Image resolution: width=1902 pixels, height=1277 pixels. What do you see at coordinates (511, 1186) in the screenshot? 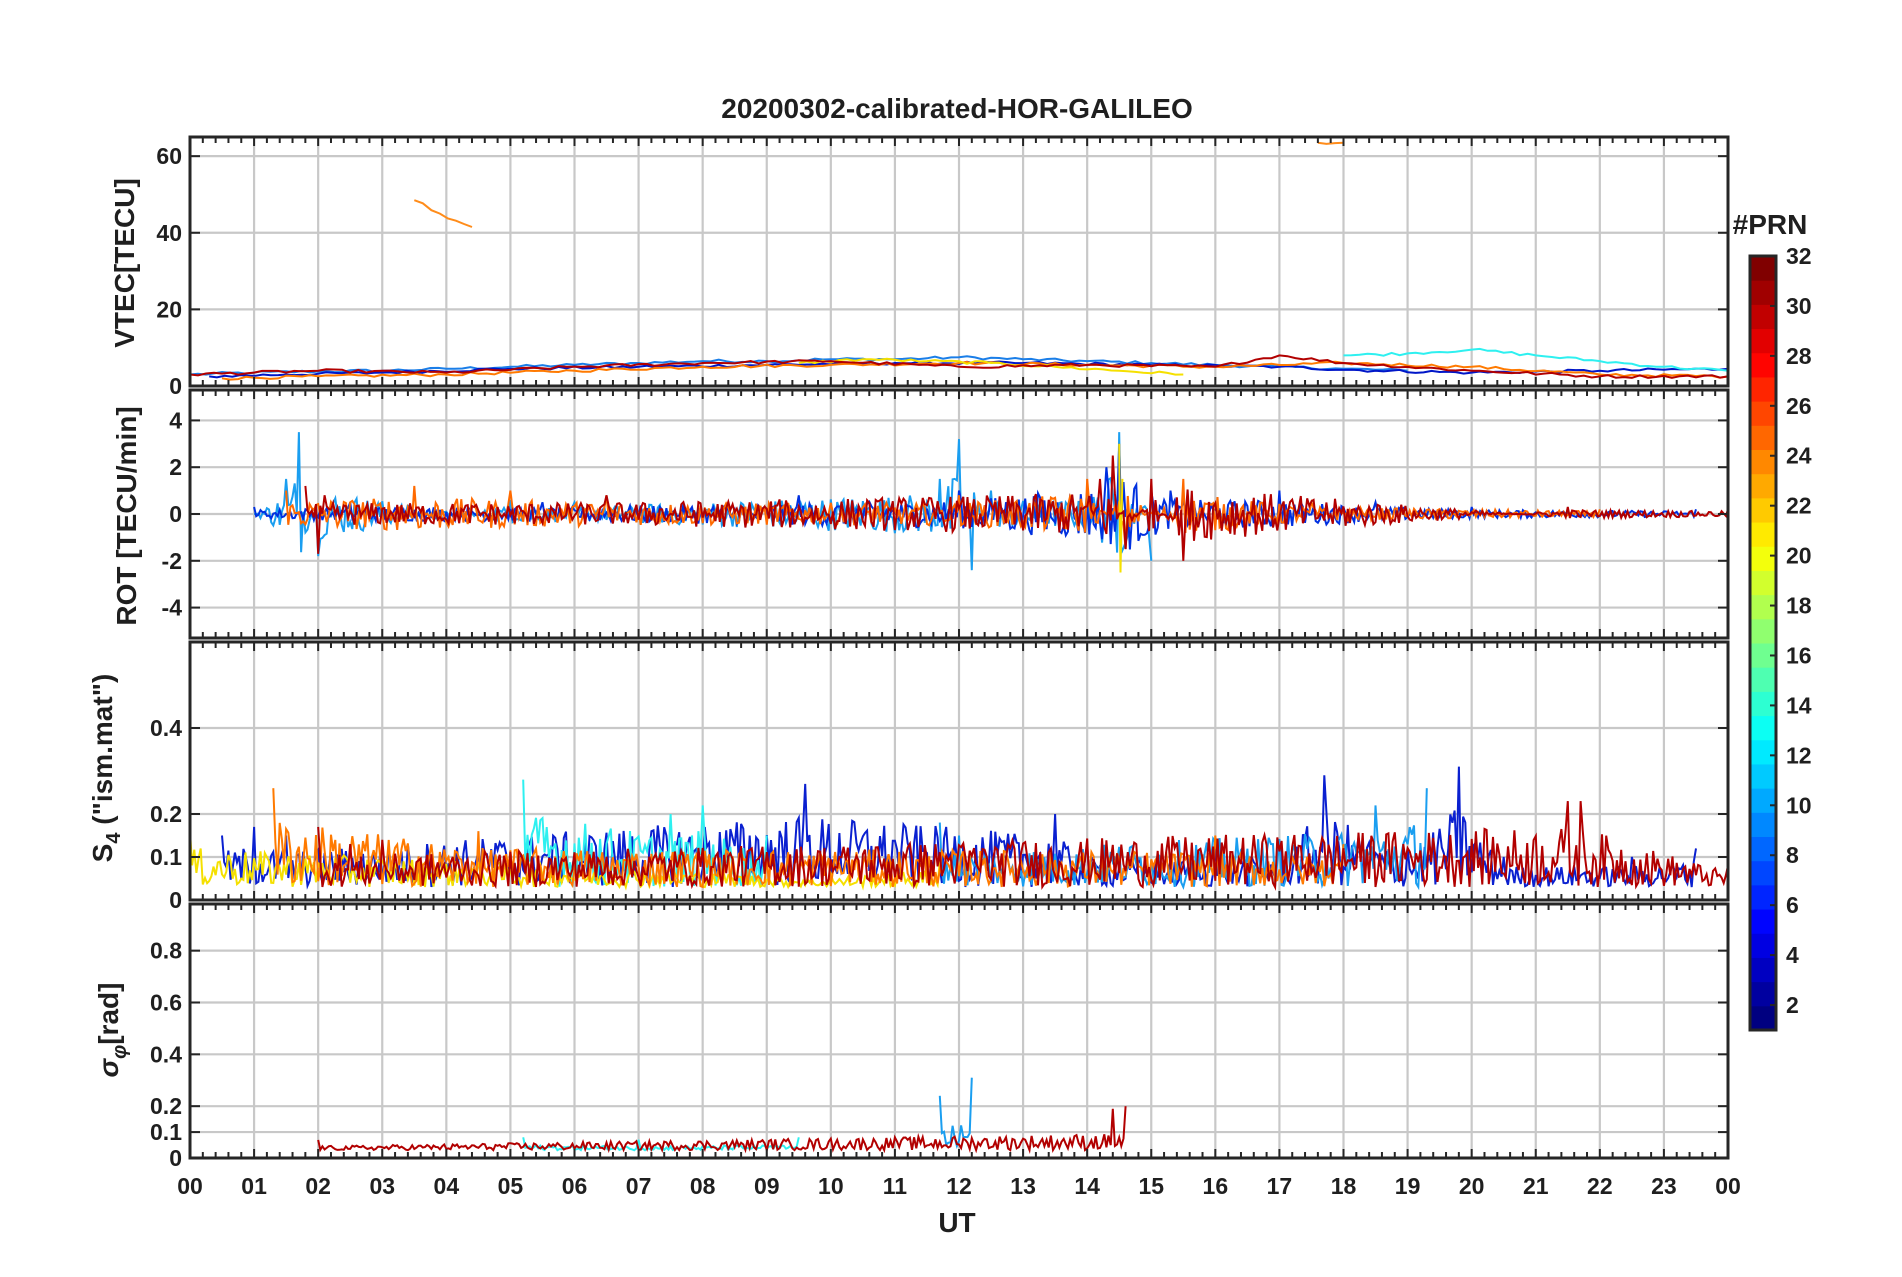
I see `x-tick-label: 05` at bounding box center [511, 1186].